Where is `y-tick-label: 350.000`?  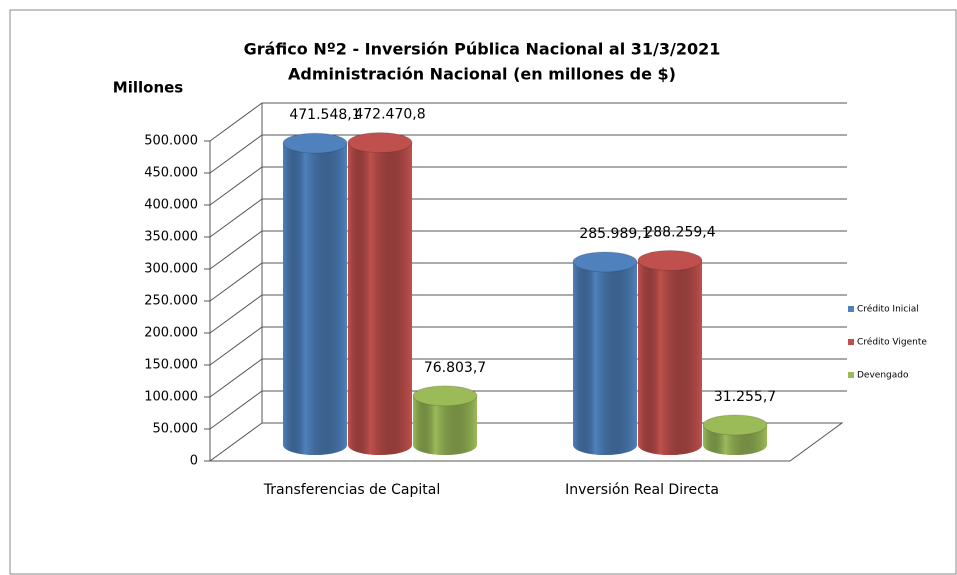 y-tick-label: 350.000 is located at coordinates (171, 237).